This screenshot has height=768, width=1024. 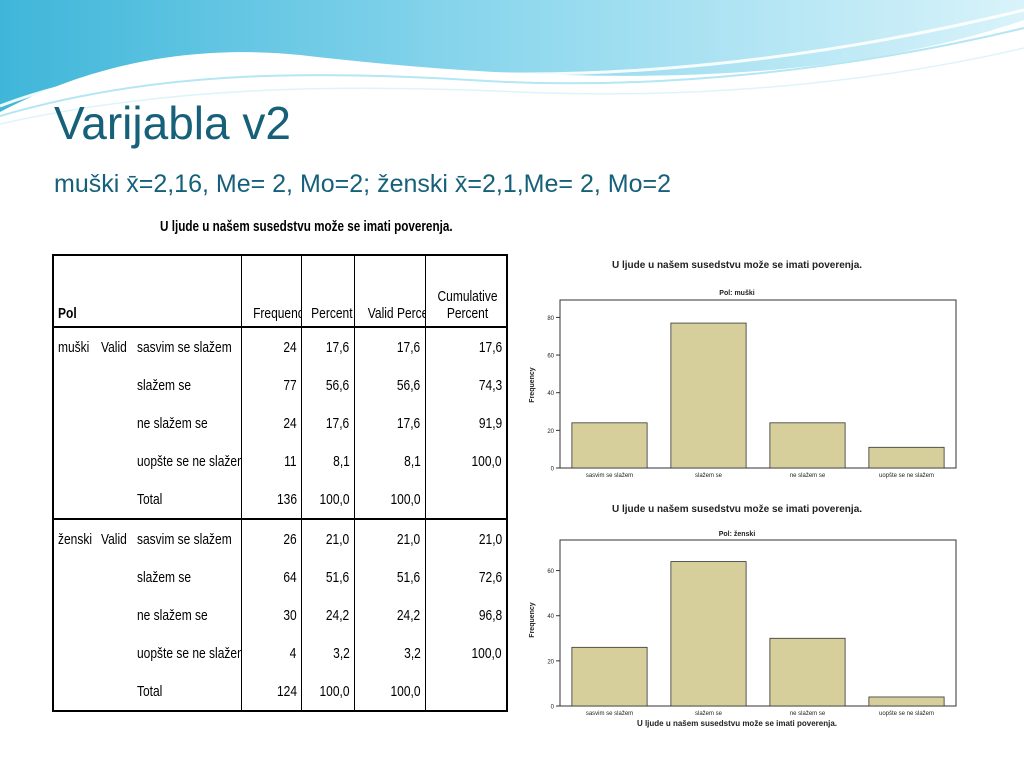 I want to click on percent-cell: 8,1, so click(x=341, y=461).